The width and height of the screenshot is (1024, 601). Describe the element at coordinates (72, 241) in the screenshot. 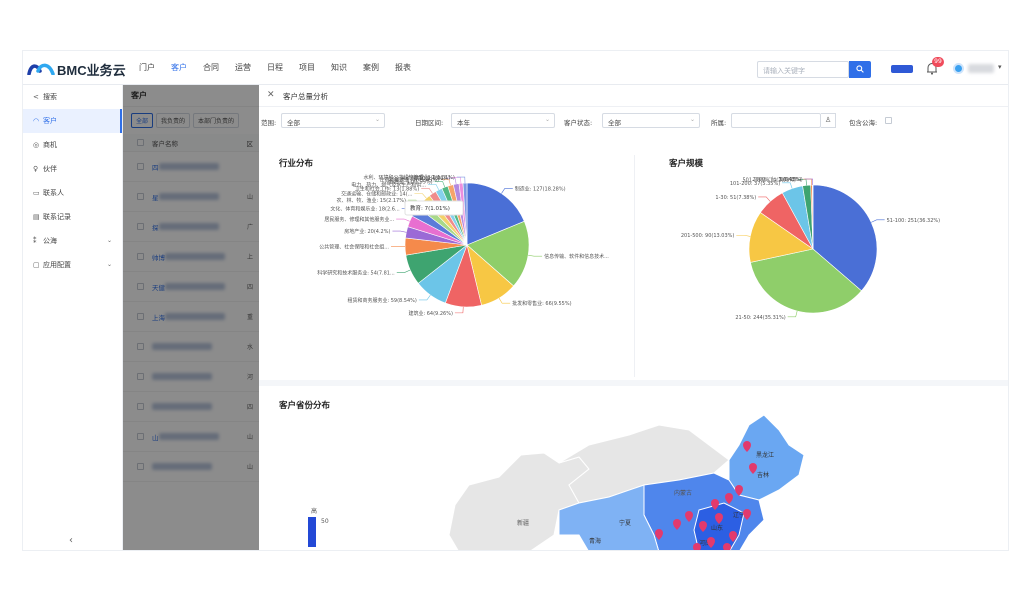

I see `sidebar-item: ⁑ 公海 ⌄` at that location.